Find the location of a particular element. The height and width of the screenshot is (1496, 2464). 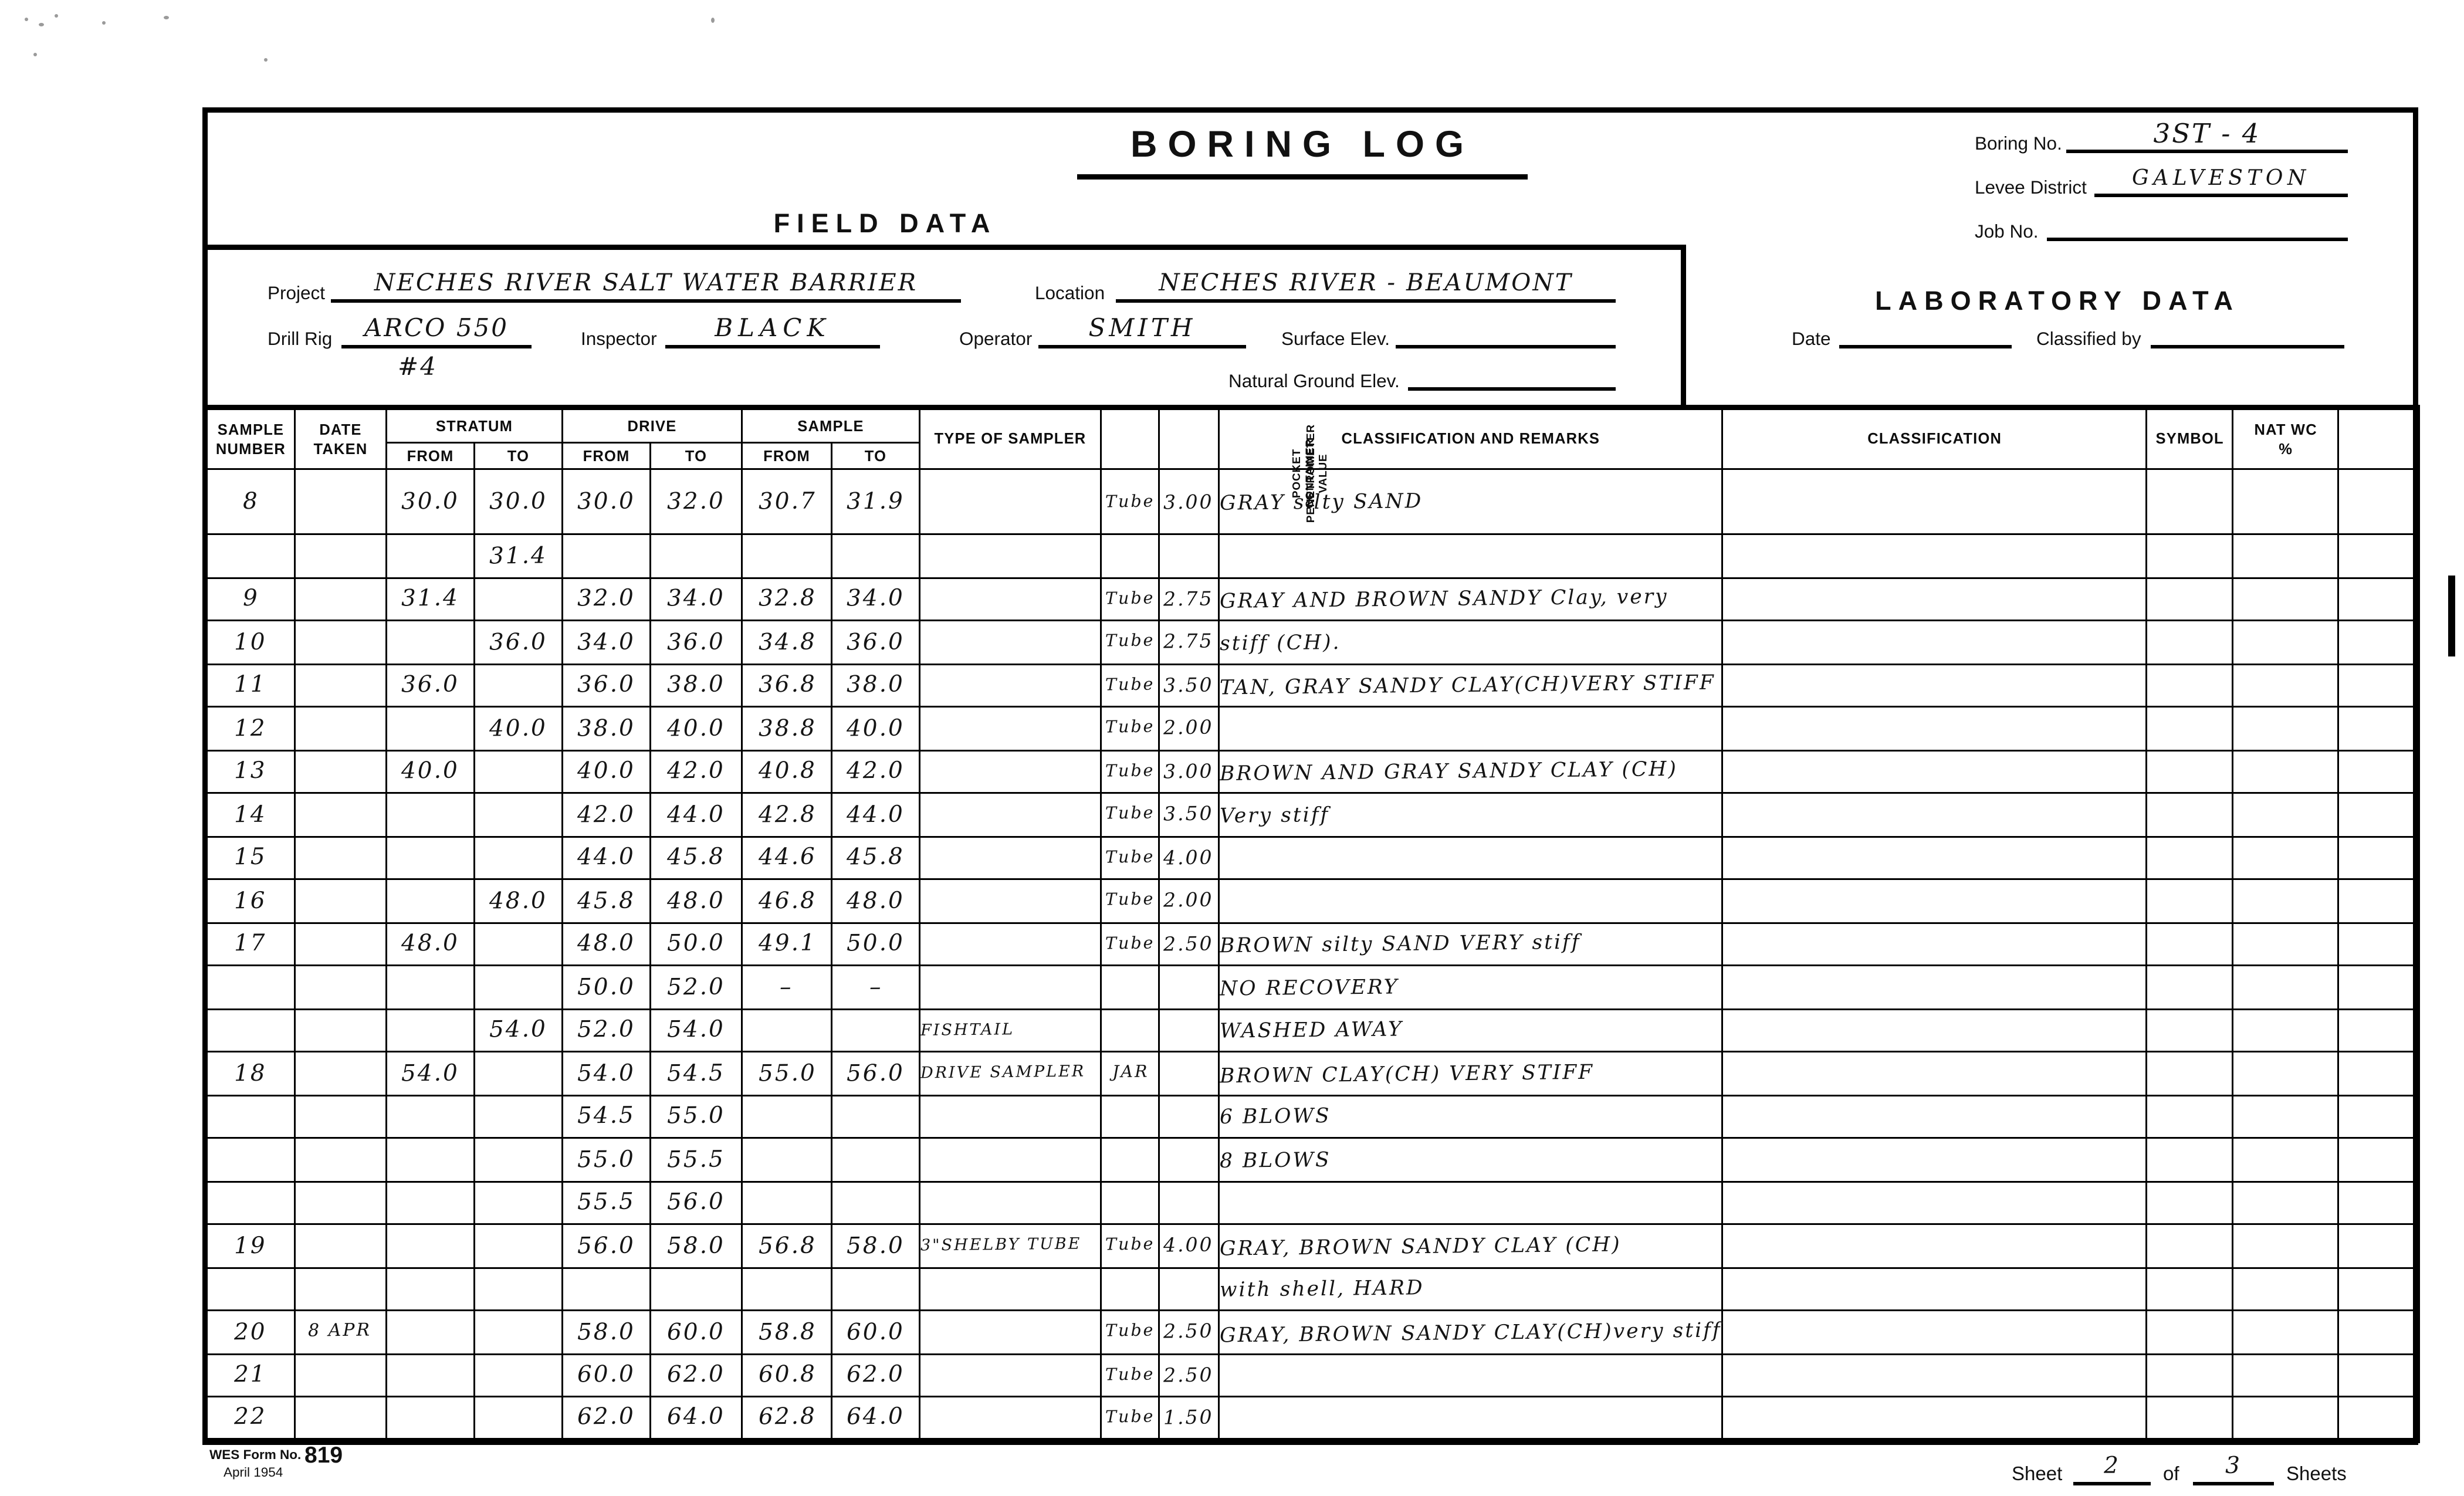

cell-sample-number: 22 is located at coordinates (250, 1419).